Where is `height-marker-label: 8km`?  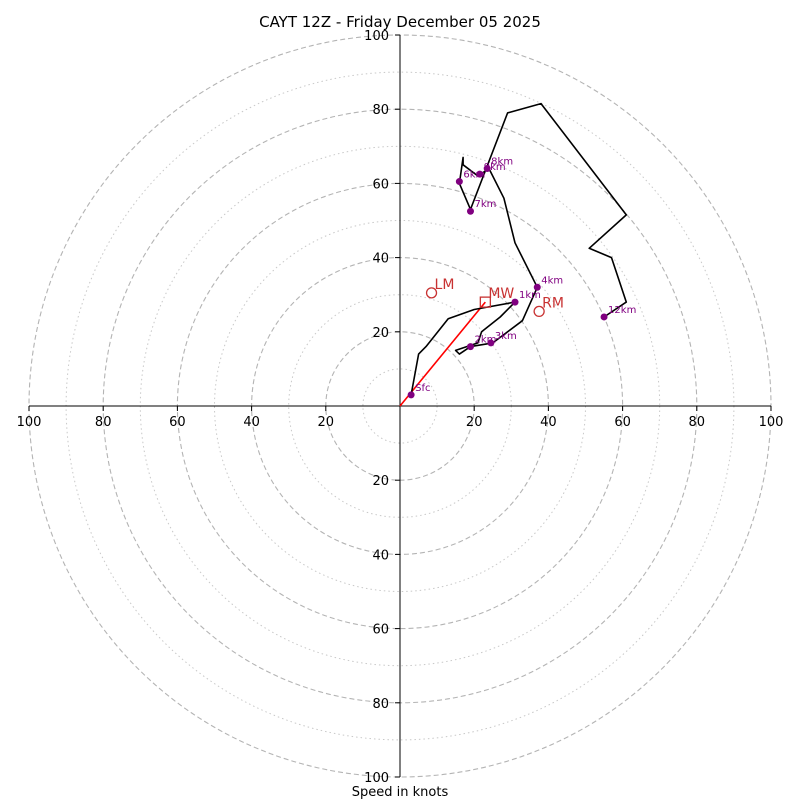 height-marker-label: 8km is located at coordinates (502, 162).